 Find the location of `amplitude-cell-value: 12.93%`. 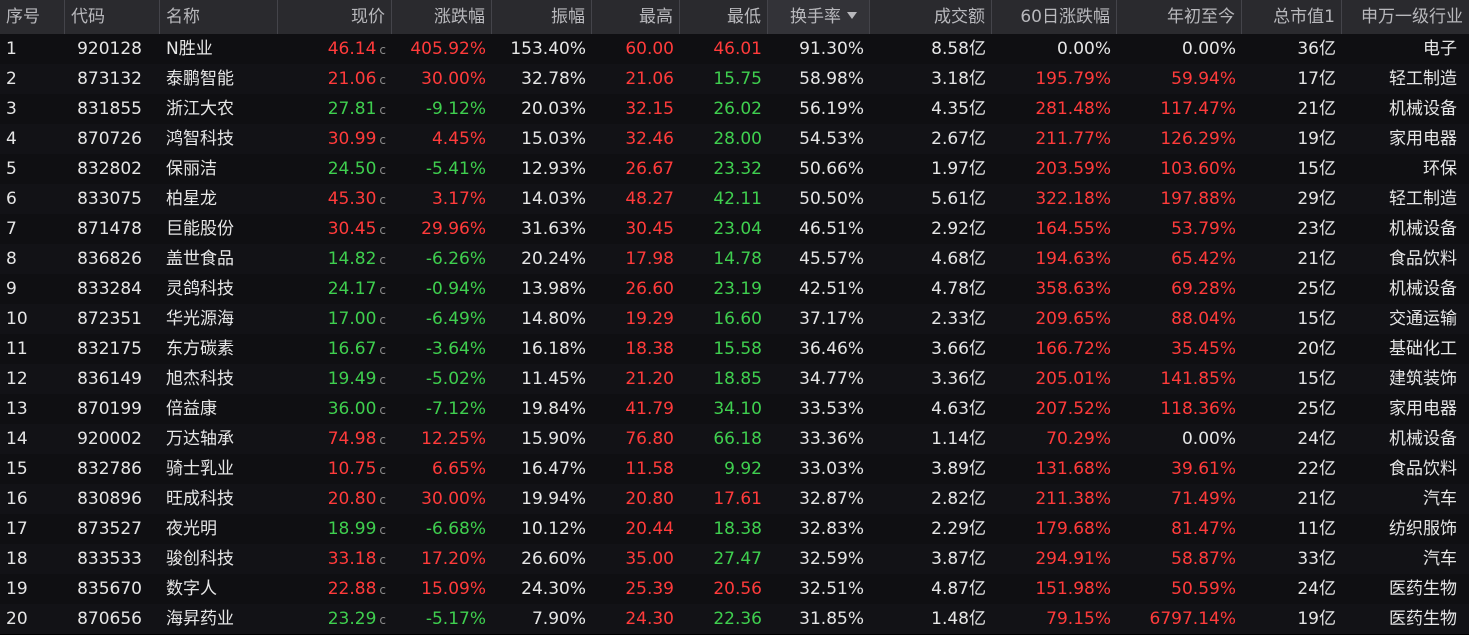

amplitude-cell-value: 12.93% is located at coordinates (553, 169).